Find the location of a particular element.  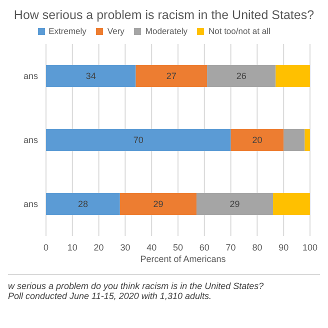

data-label: 28 is located at coordinates (83, 204).